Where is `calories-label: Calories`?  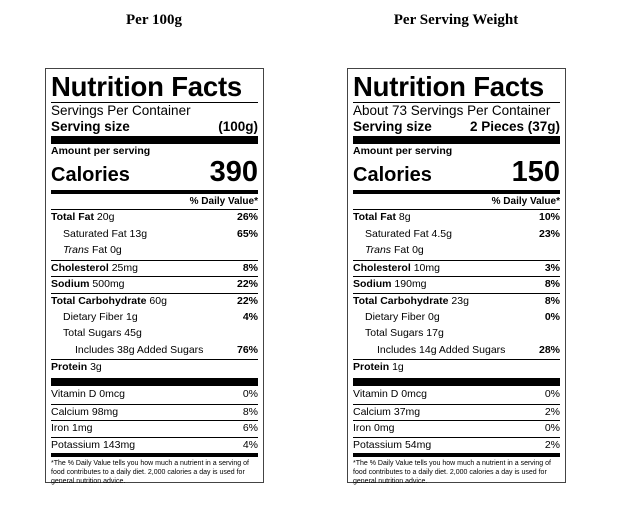
calories-label: Calories is located at coordinates (90, 175).